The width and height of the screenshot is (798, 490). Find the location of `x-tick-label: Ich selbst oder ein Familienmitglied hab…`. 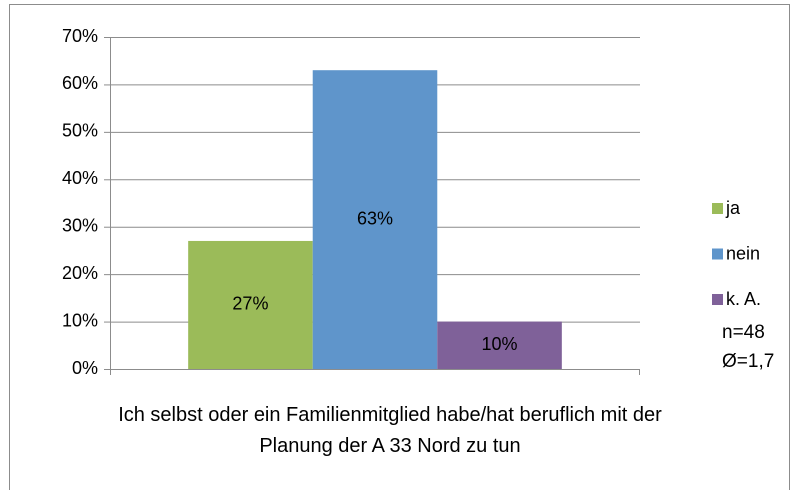

x-tick-label: Ich selbst oder ein Familienmitglied hab… is located at coordinates (390, 430).